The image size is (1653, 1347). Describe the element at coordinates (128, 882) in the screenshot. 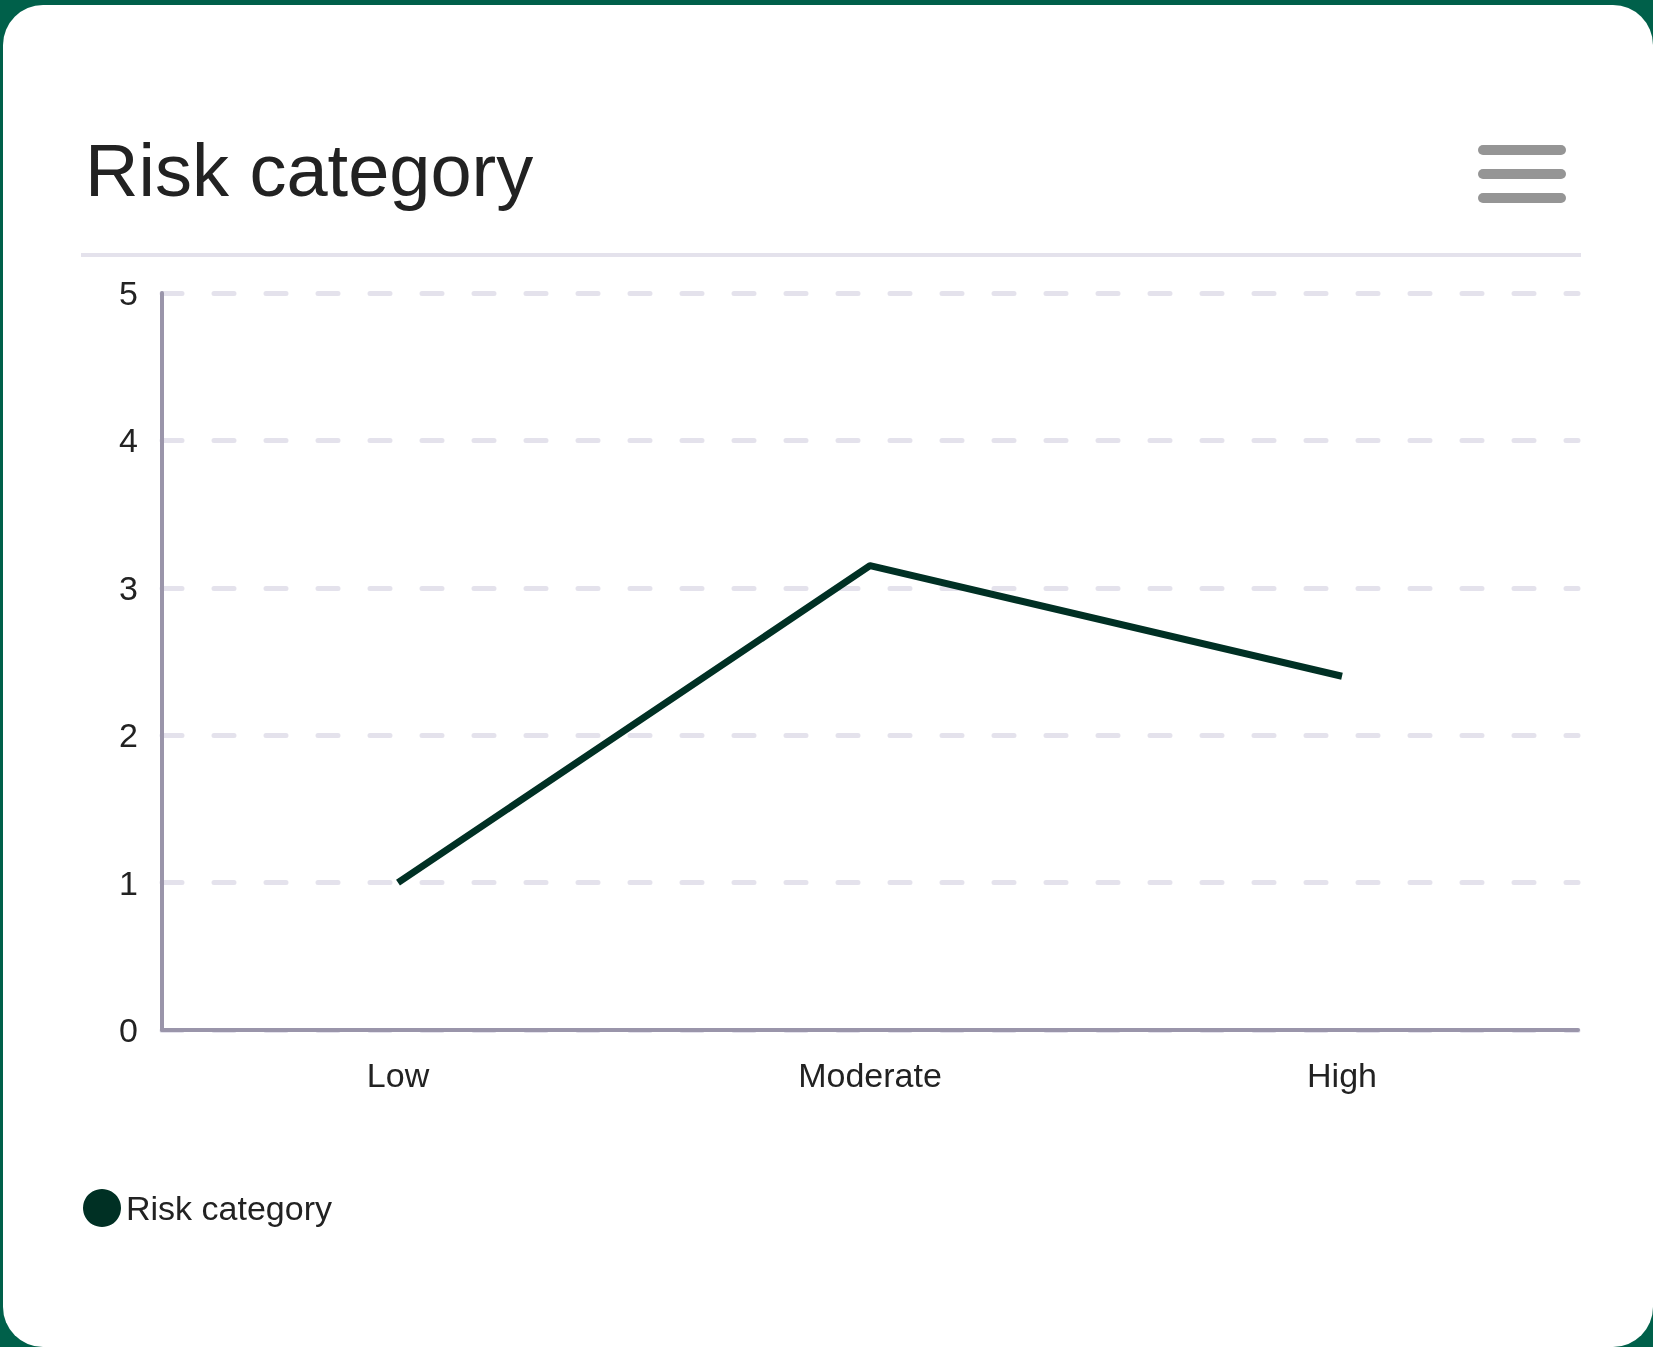

I see `y-tick-label: 1` at that location.